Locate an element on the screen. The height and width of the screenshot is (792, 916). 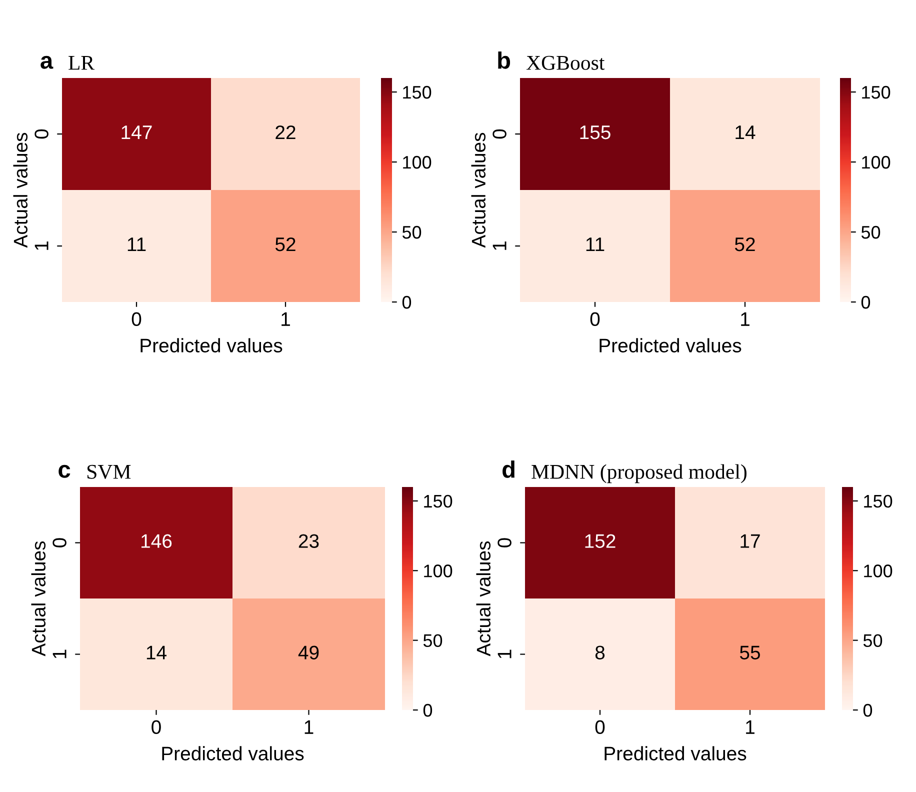
chart-title: MDNN (proposed model) is located at coordinates (639, 474).